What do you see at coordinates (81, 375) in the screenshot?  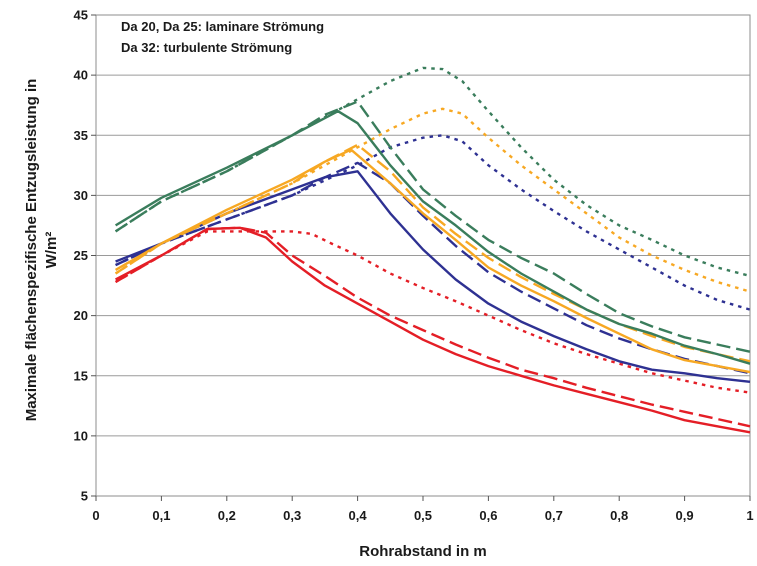 I see `y-tick-label: 15` at bounding box center [81, 375].